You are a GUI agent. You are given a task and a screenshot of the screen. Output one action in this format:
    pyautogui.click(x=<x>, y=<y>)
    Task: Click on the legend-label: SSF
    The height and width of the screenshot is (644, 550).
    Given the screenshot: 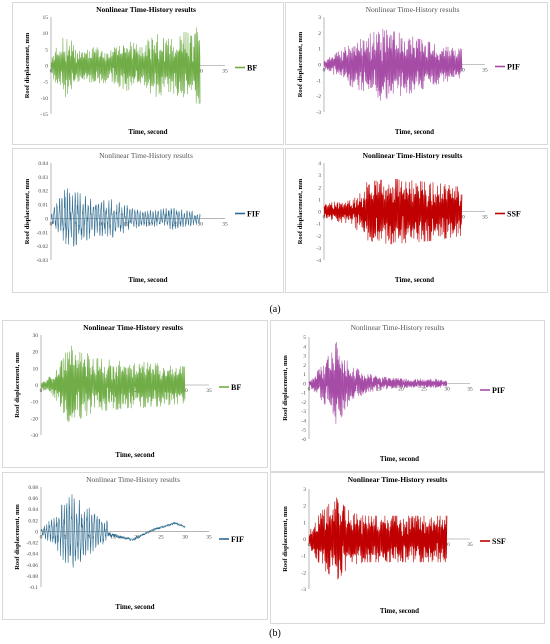 What is the action you would take?
    pyautogui.click(x=499, y=541)
    